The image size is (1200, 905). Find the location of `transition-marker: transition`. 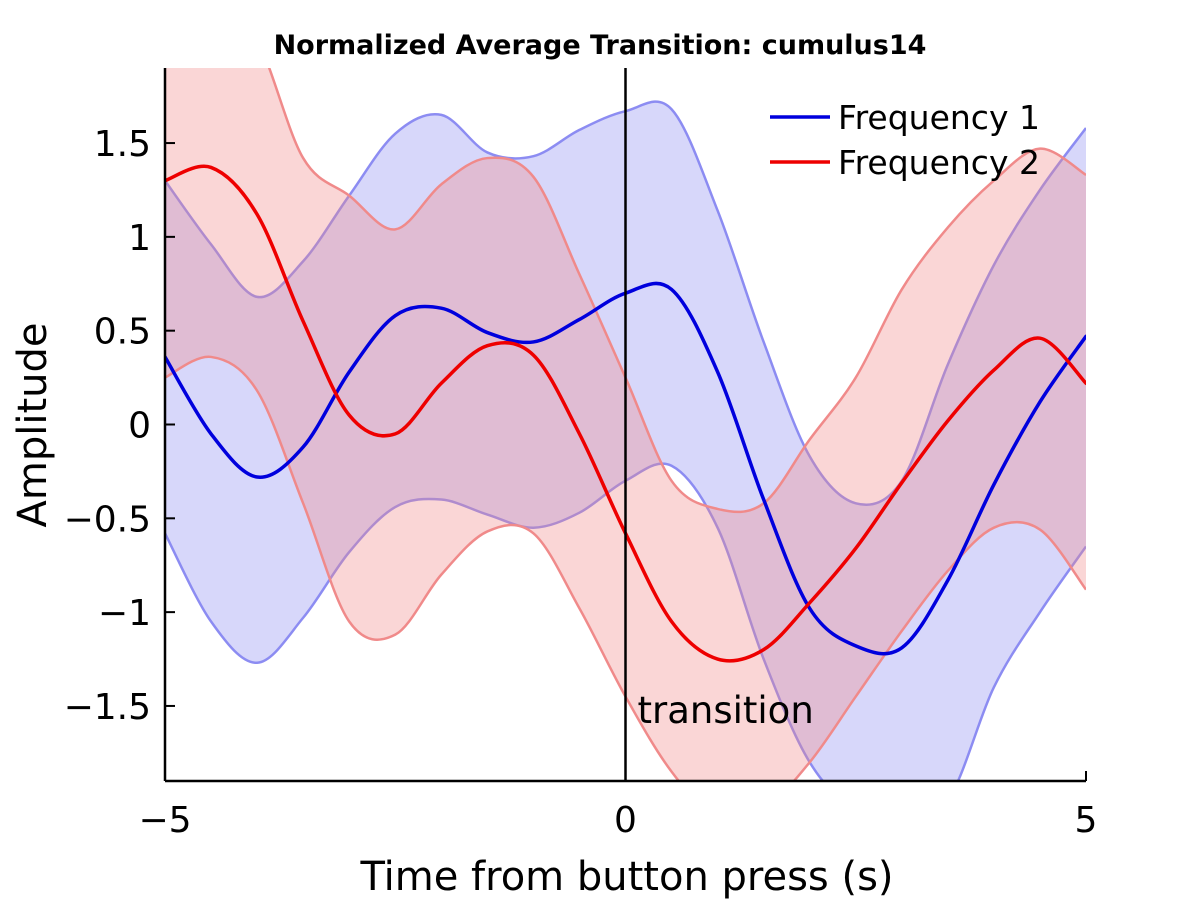

transition-marker: transition is located at coordinates (719, 424).